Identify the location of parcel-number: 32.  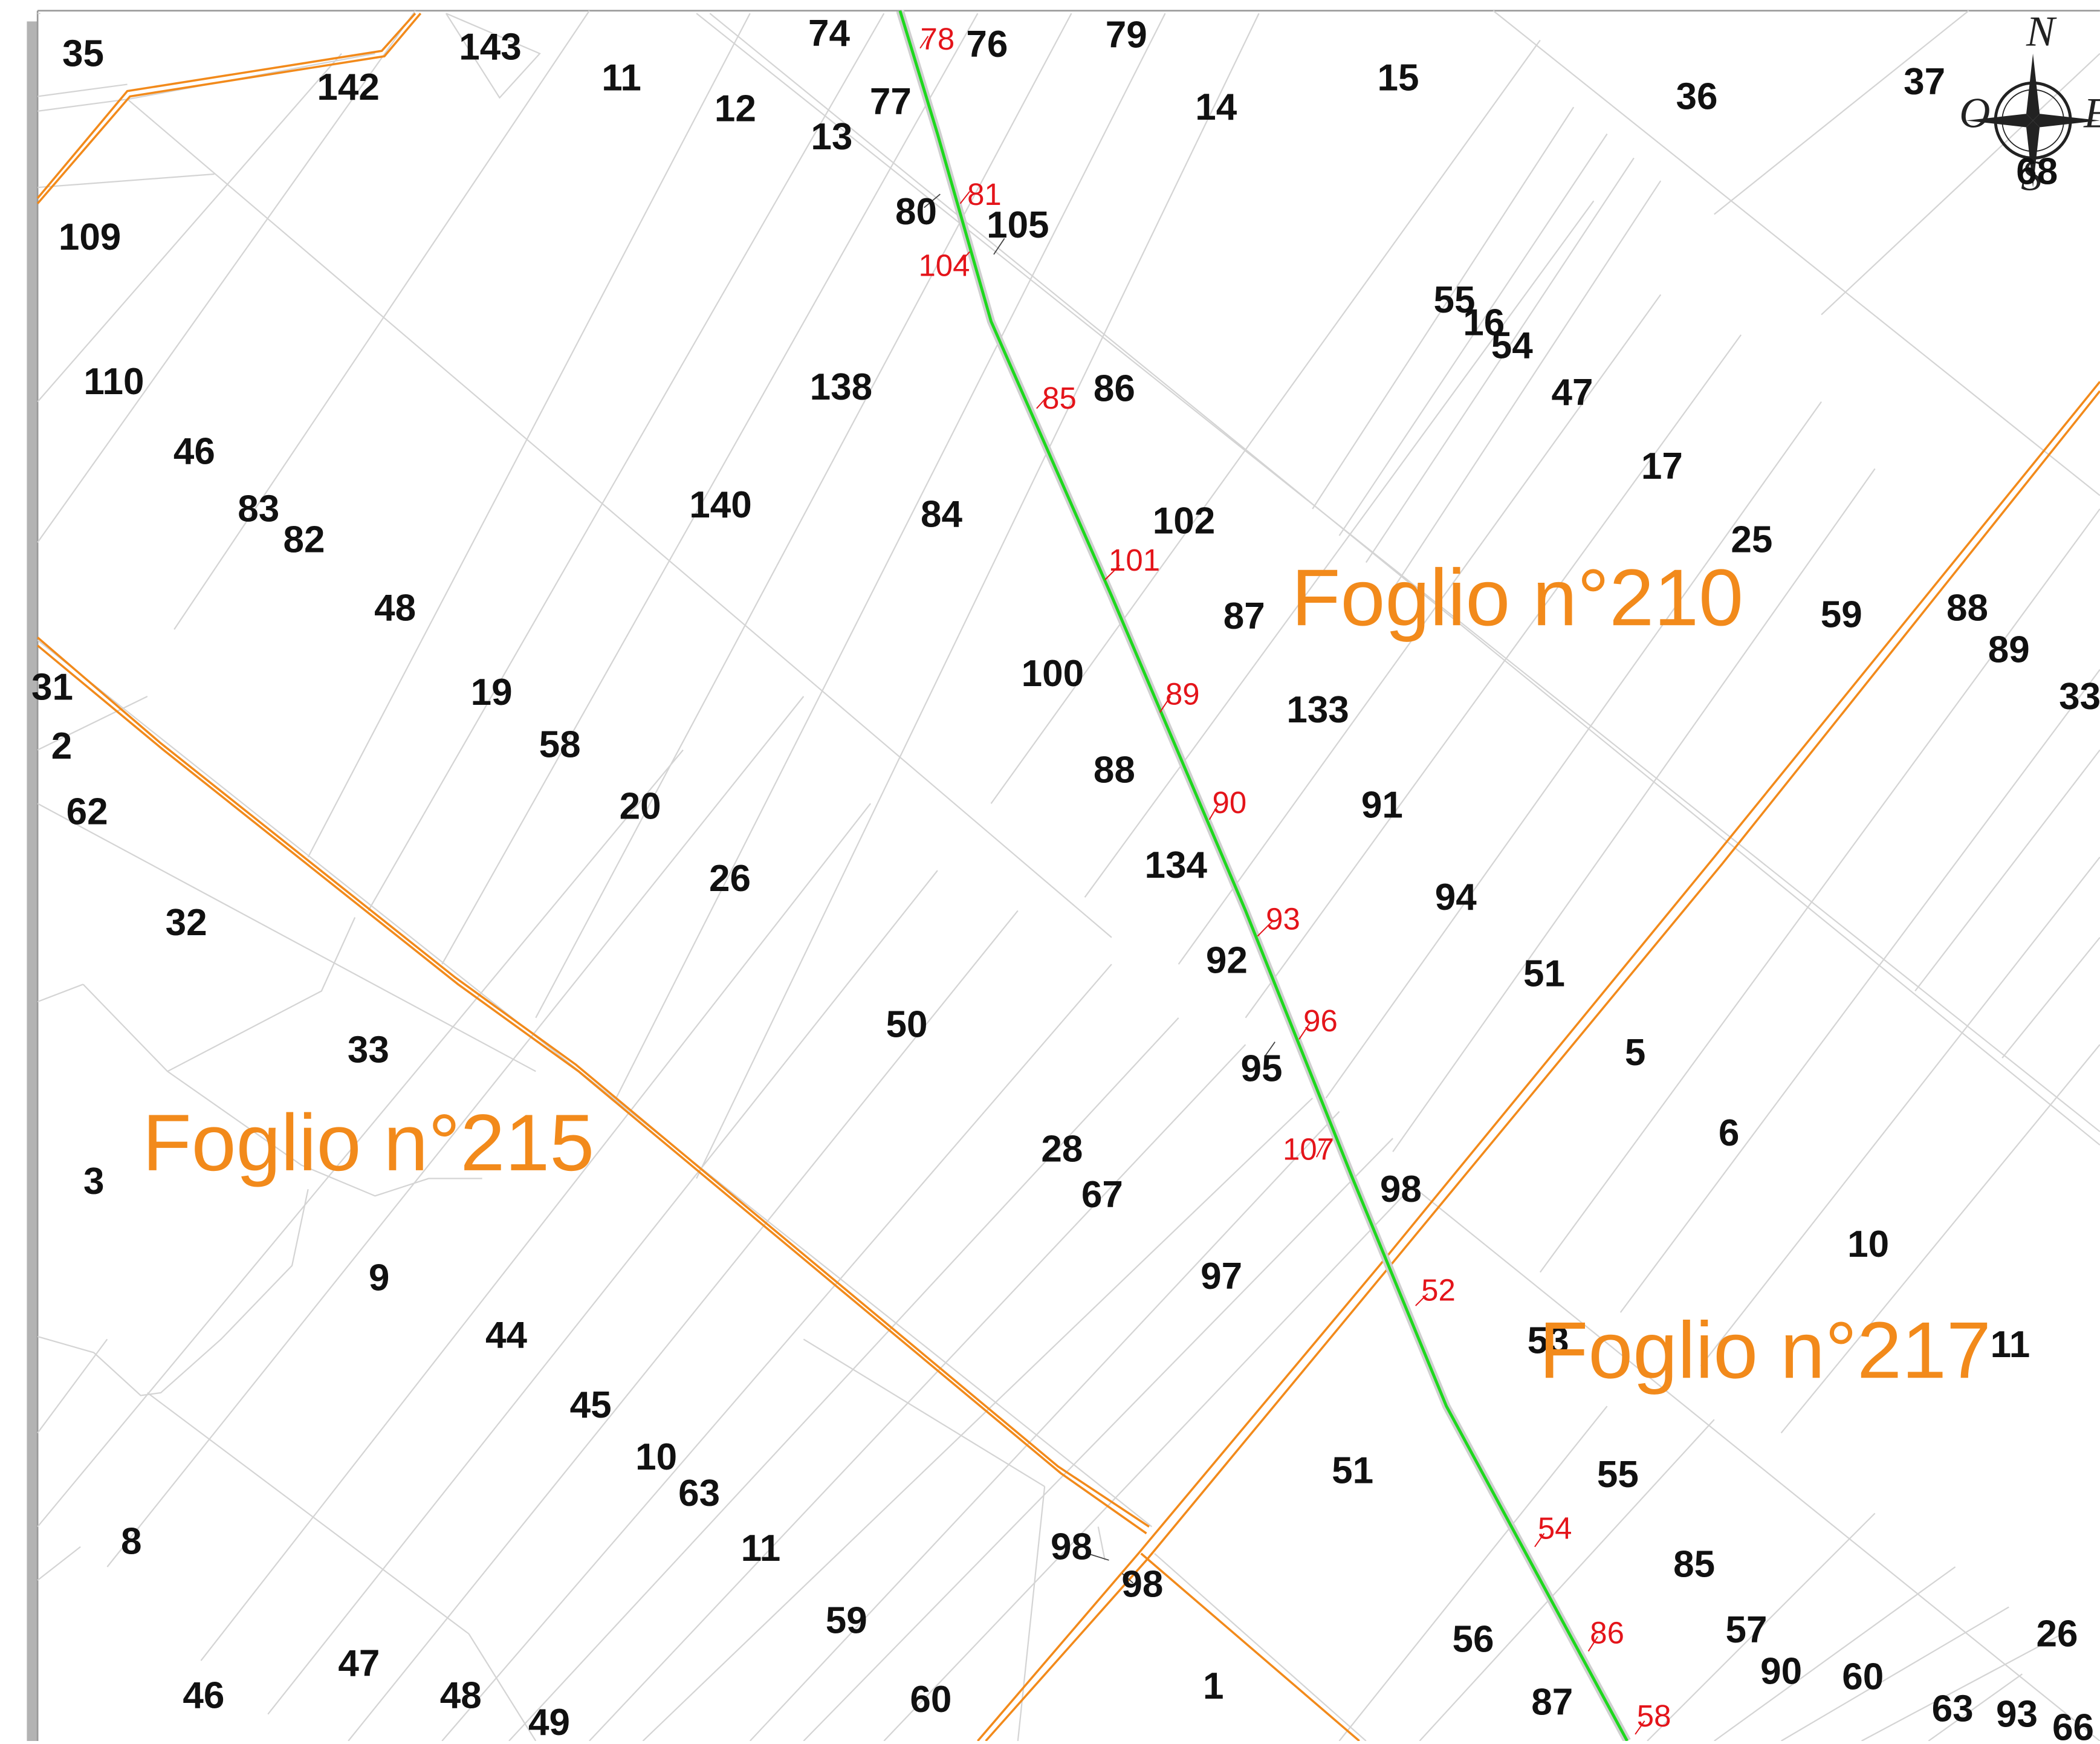
(186, 923).